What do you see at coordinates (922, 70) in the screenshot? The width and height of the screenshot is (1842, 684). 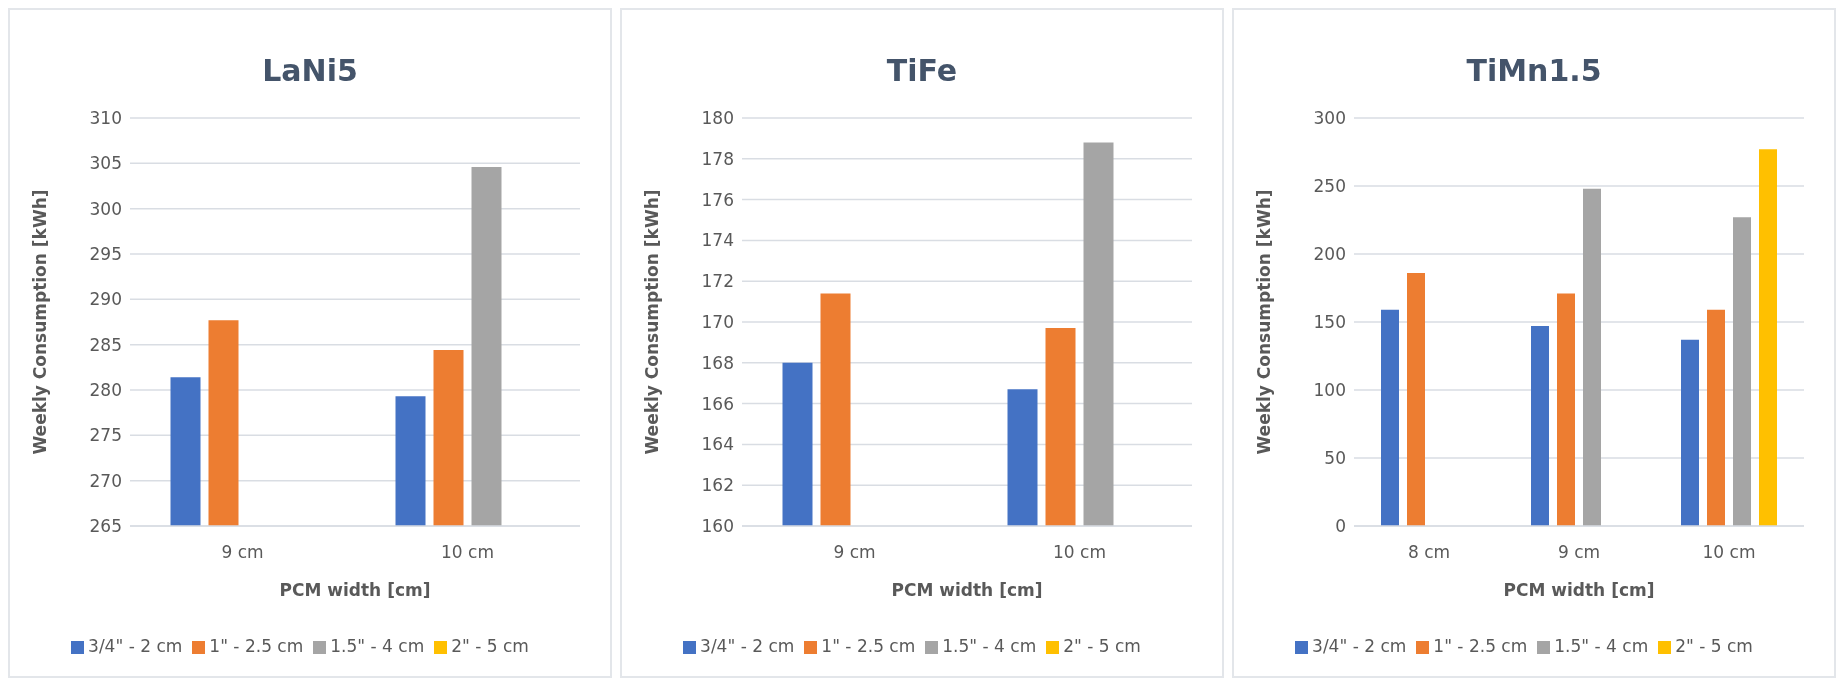 I see `chart-title: TiFe` at bounding box center [922, 70].